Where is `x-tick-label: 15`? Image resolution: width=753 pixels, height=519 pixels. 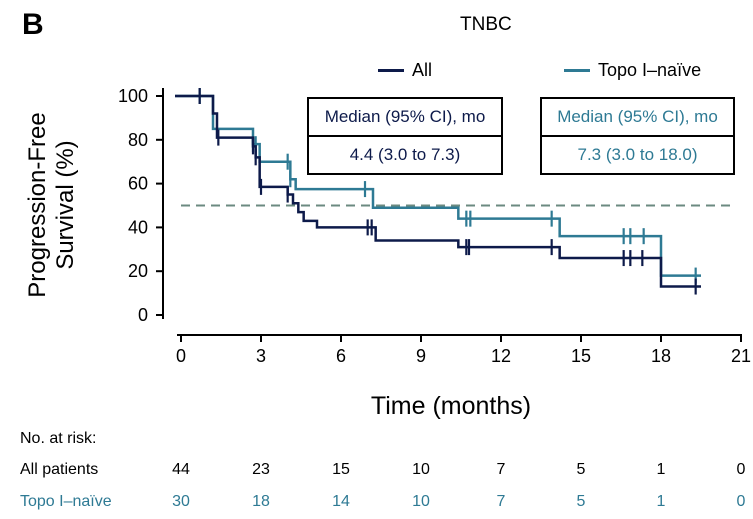 x-tick-label: 15 is located at coordinates (581, 356).